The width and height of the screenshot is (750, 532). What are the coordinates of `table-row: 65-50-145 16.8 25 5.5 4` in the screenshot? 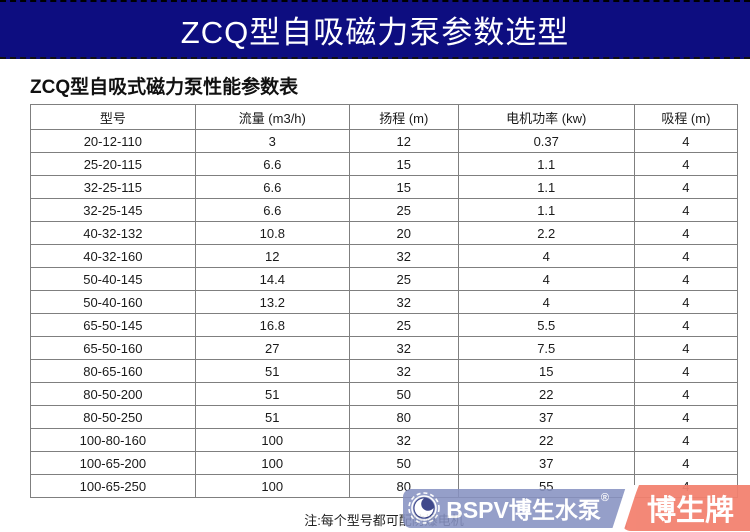 It's located at (384, 325).